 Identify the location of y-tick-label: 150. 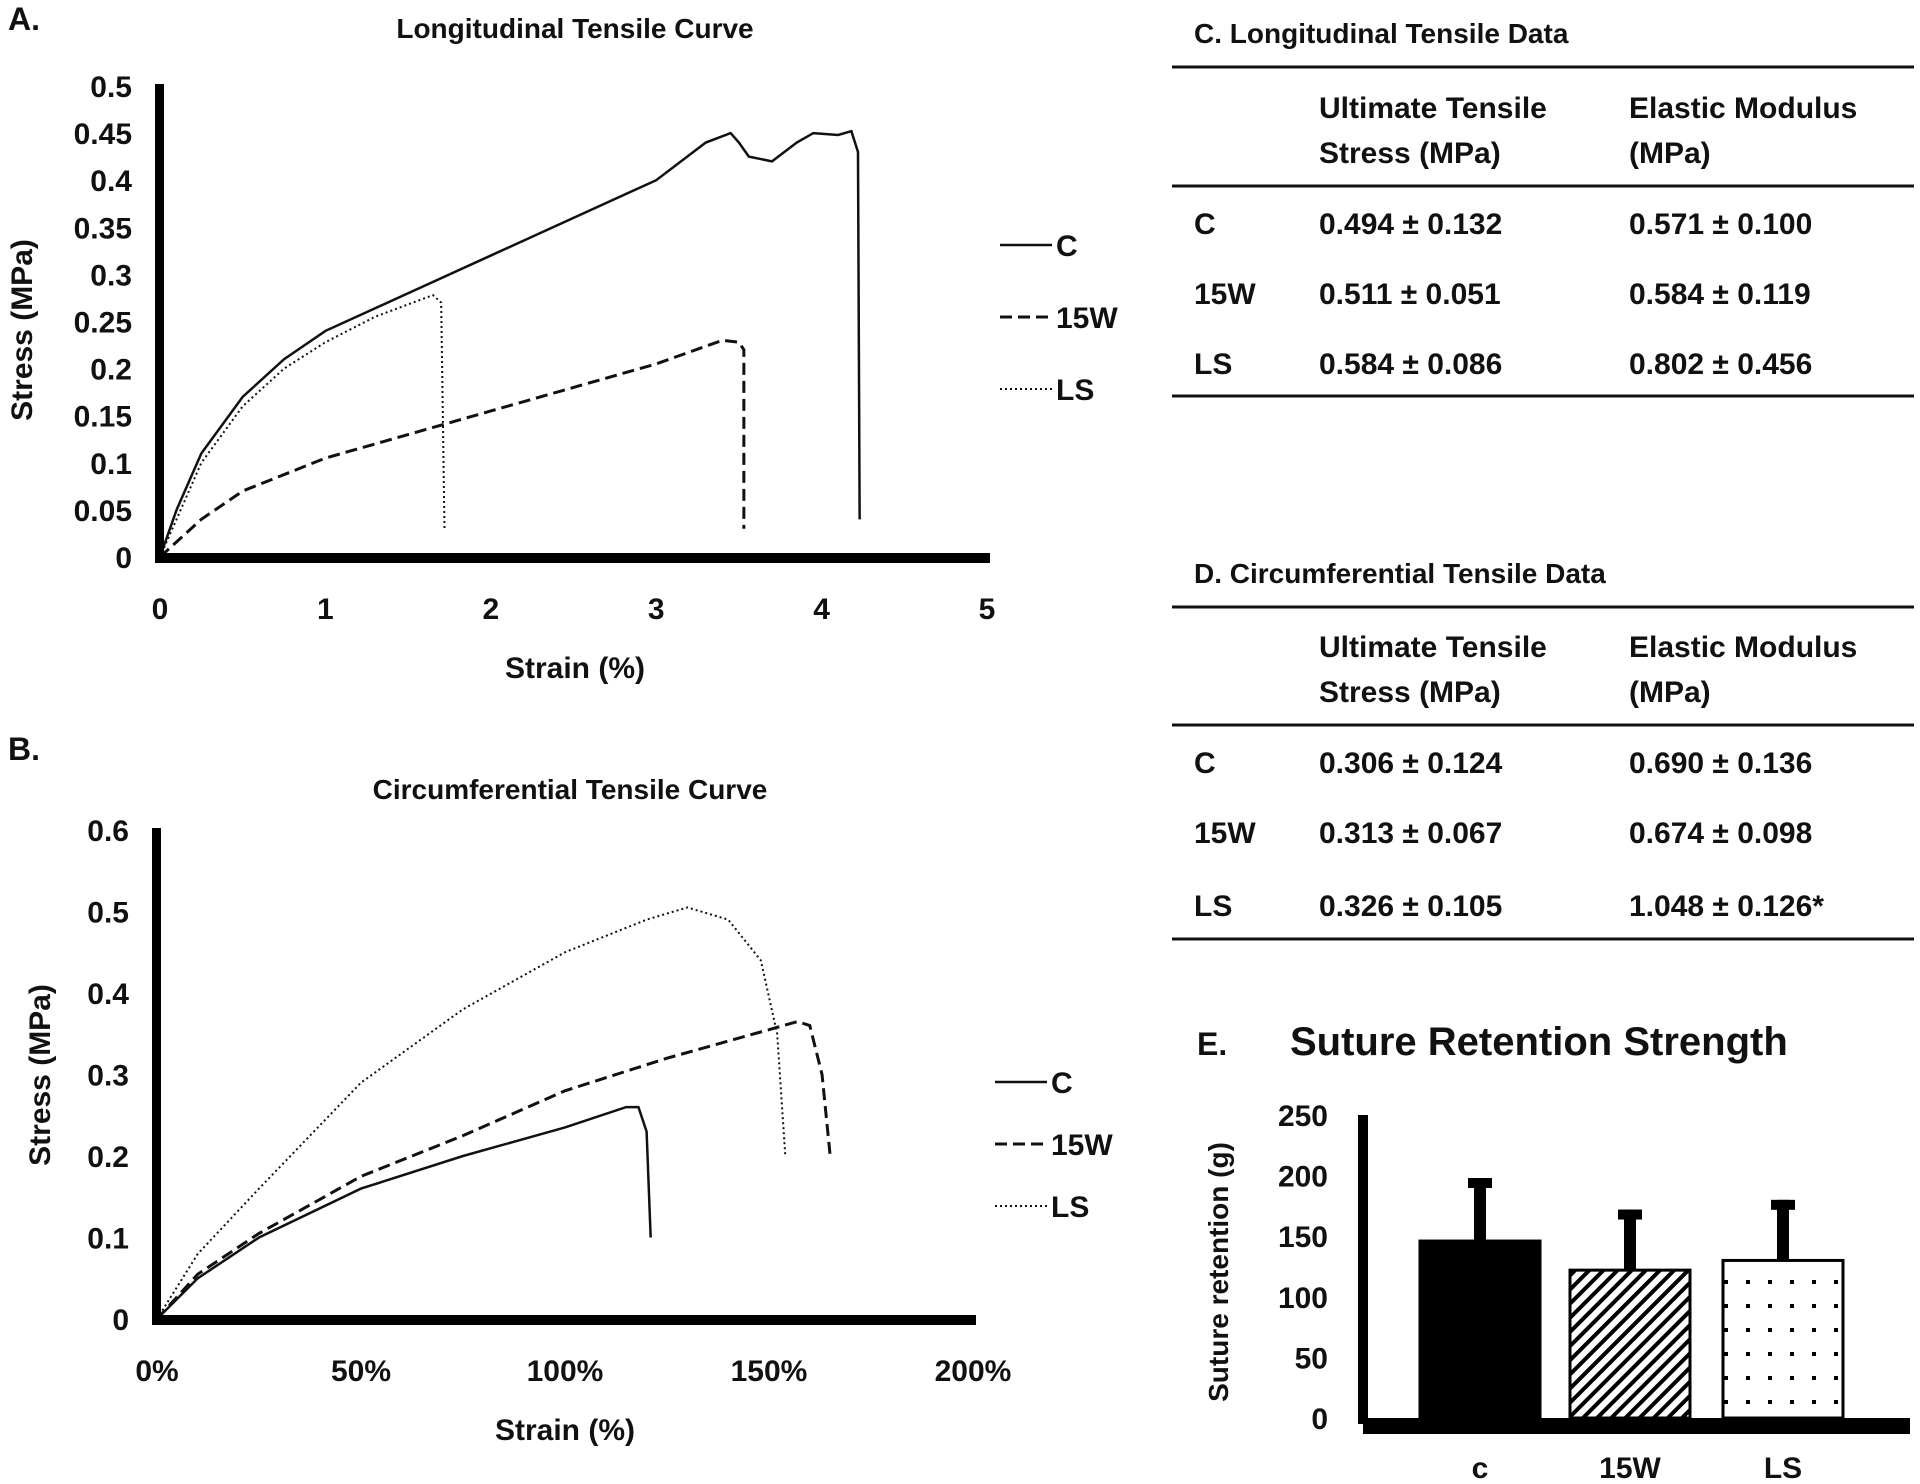
(1303, 1237).